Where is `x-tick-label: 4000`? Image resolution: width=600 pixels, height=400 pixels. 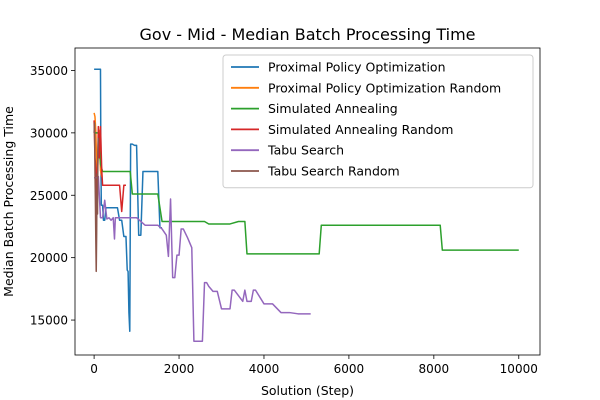 x-tick-label: 4000 is located at coordinates (264, 369).